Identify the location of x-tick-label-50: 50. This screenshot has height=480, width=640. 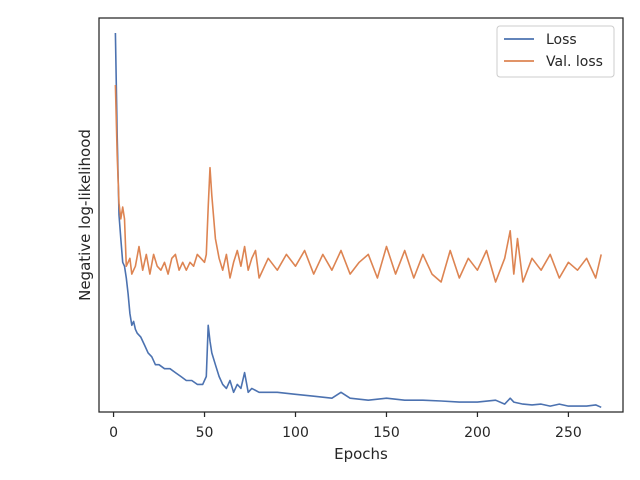
(205, 433).